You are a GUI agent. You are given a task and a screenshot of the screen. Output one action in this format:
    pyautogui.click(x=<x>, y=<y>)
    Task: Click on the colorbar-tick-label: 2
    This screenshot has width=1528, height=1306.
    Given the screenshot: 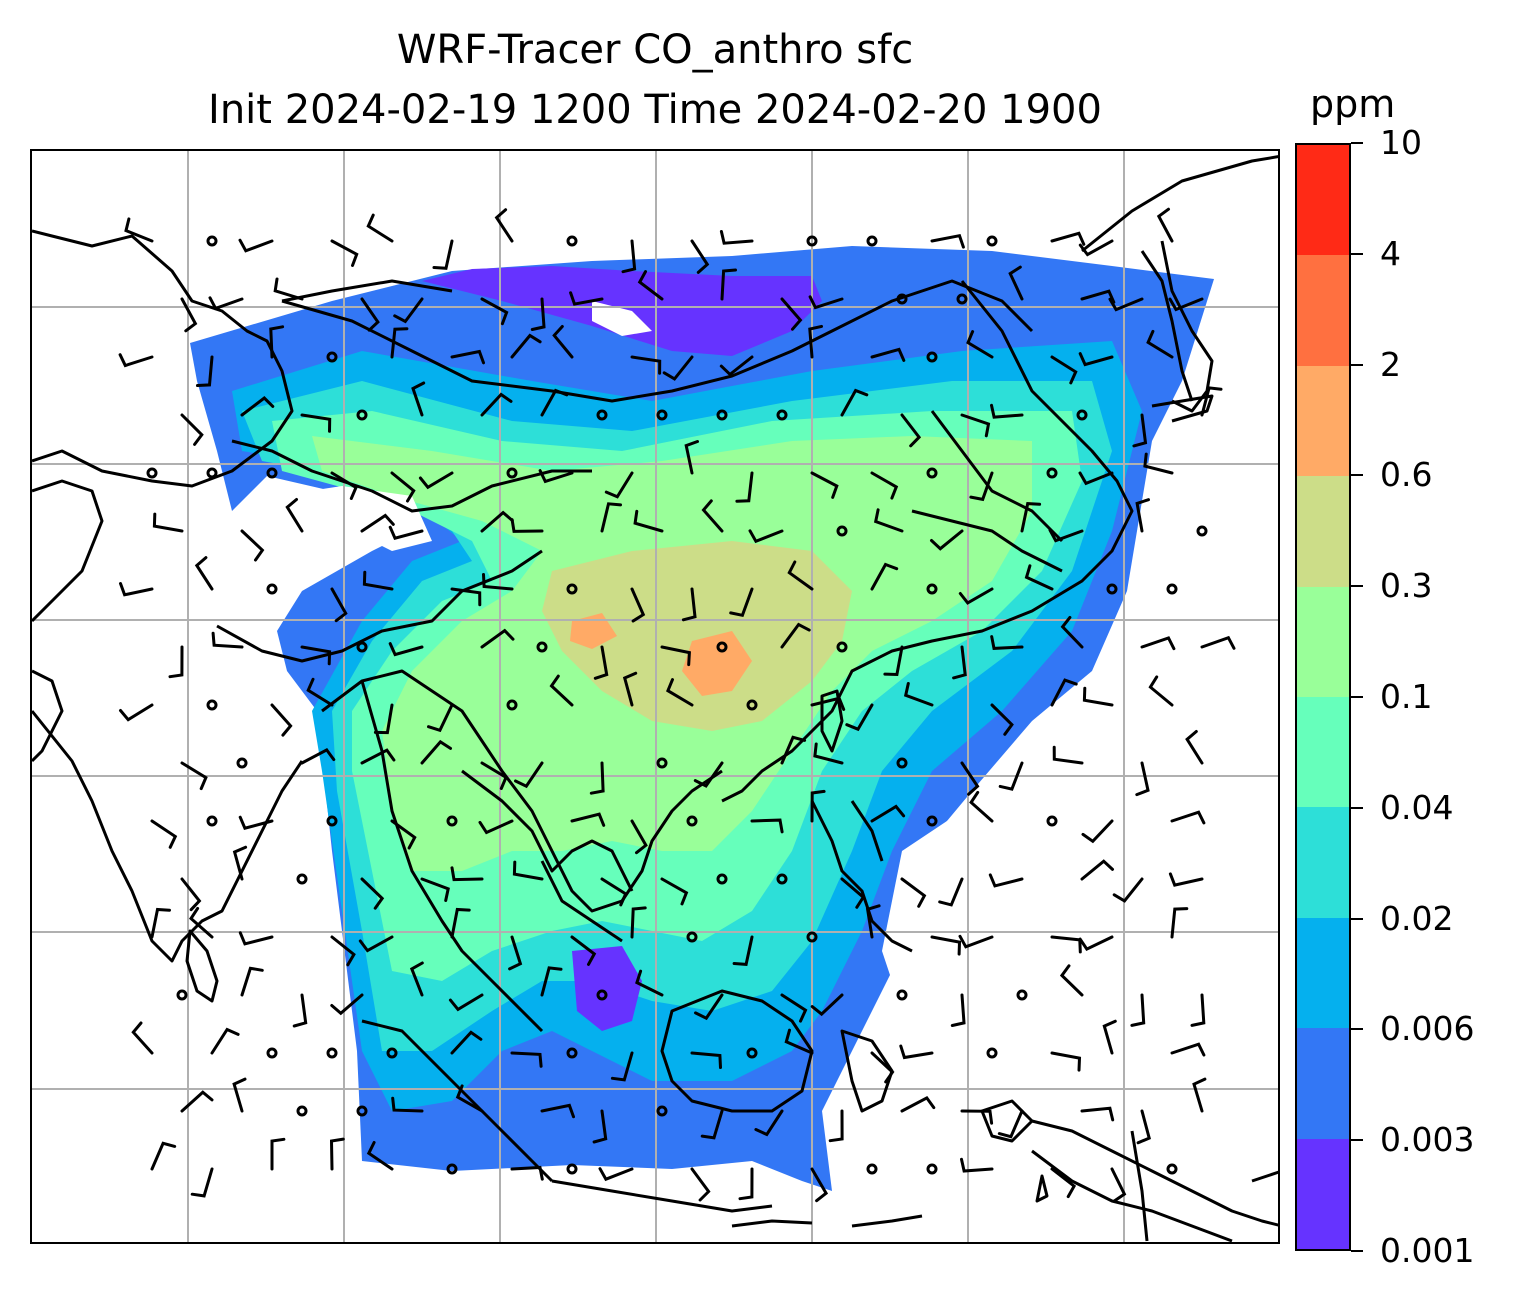 What is the action you would take?
    pyautogui.click(x=1390, y=364)
    